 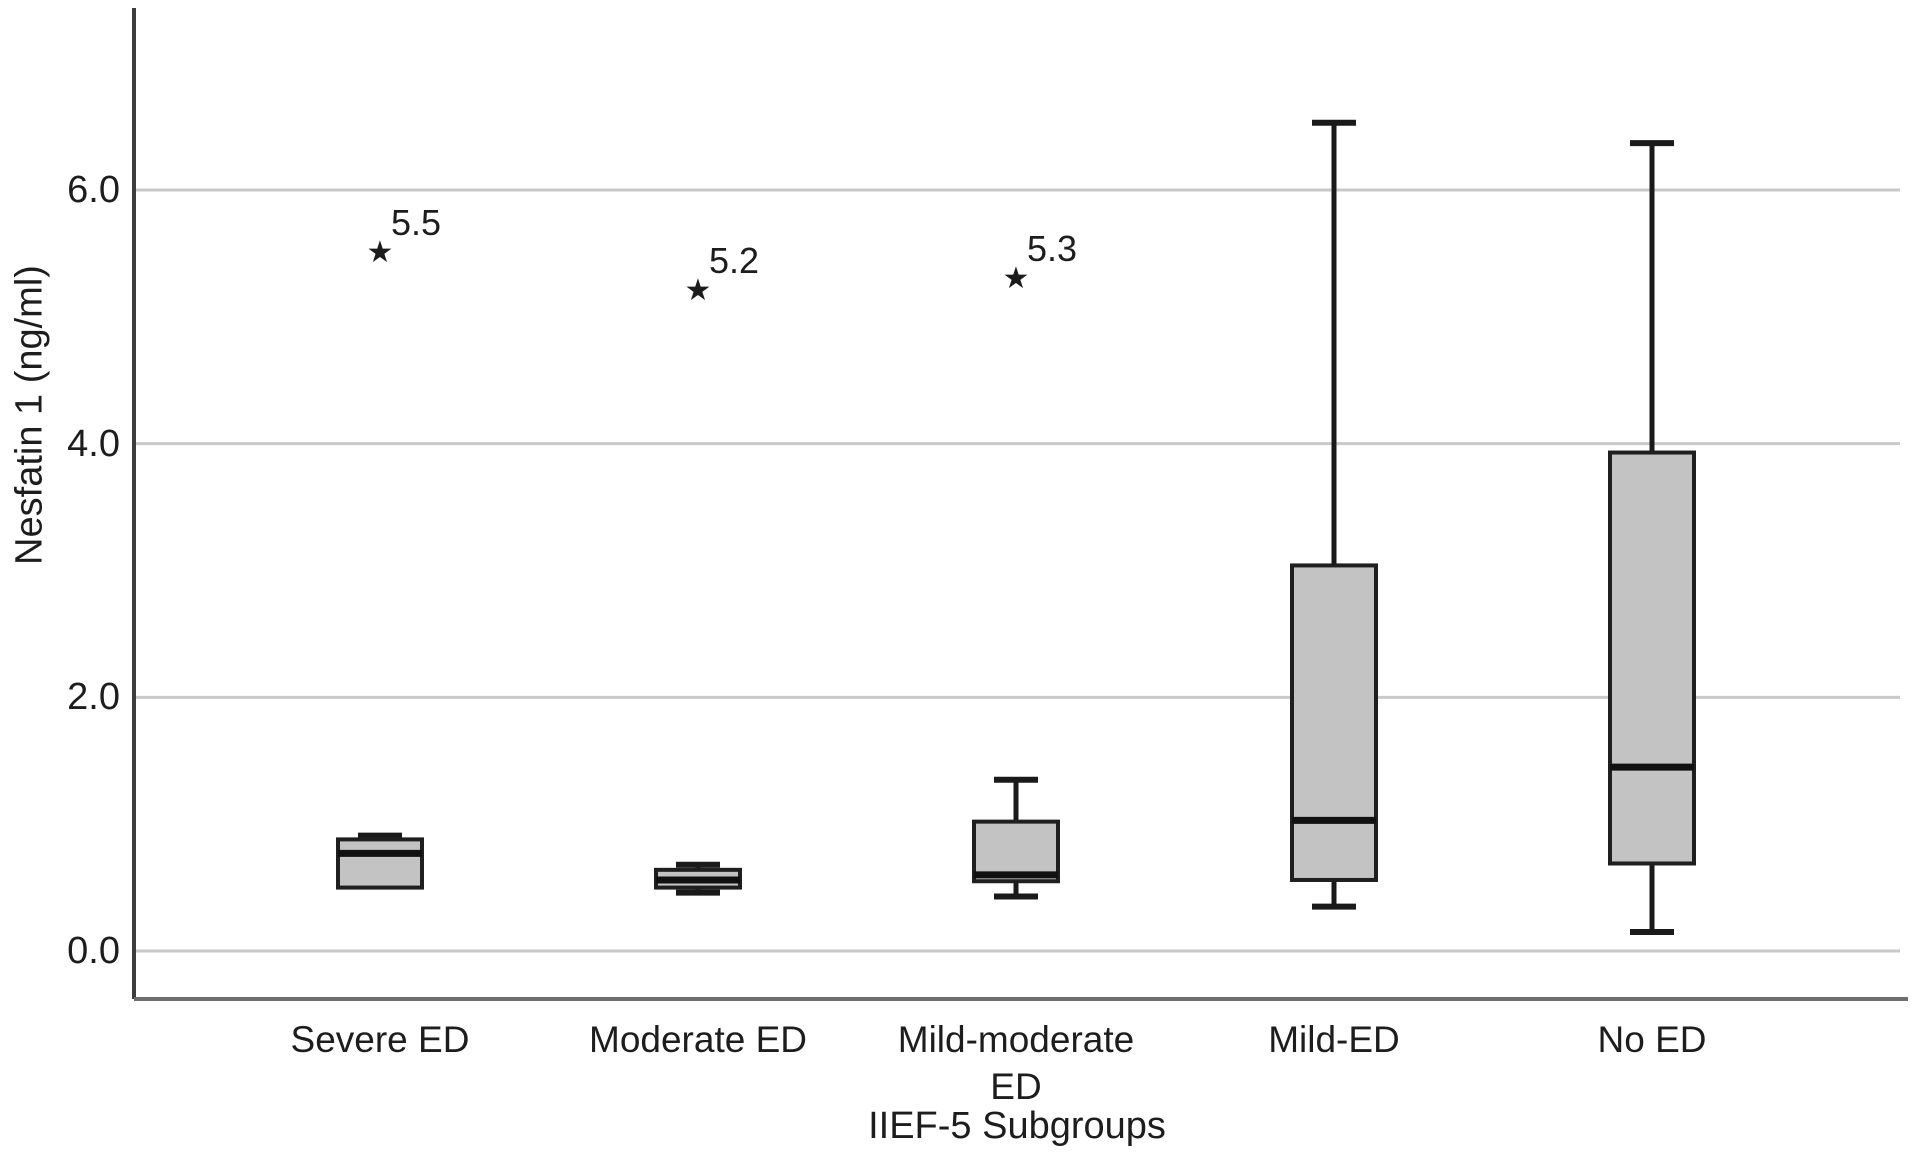 I want to click on x-category-label-5: No ED, so click(x=1652, y=1039).